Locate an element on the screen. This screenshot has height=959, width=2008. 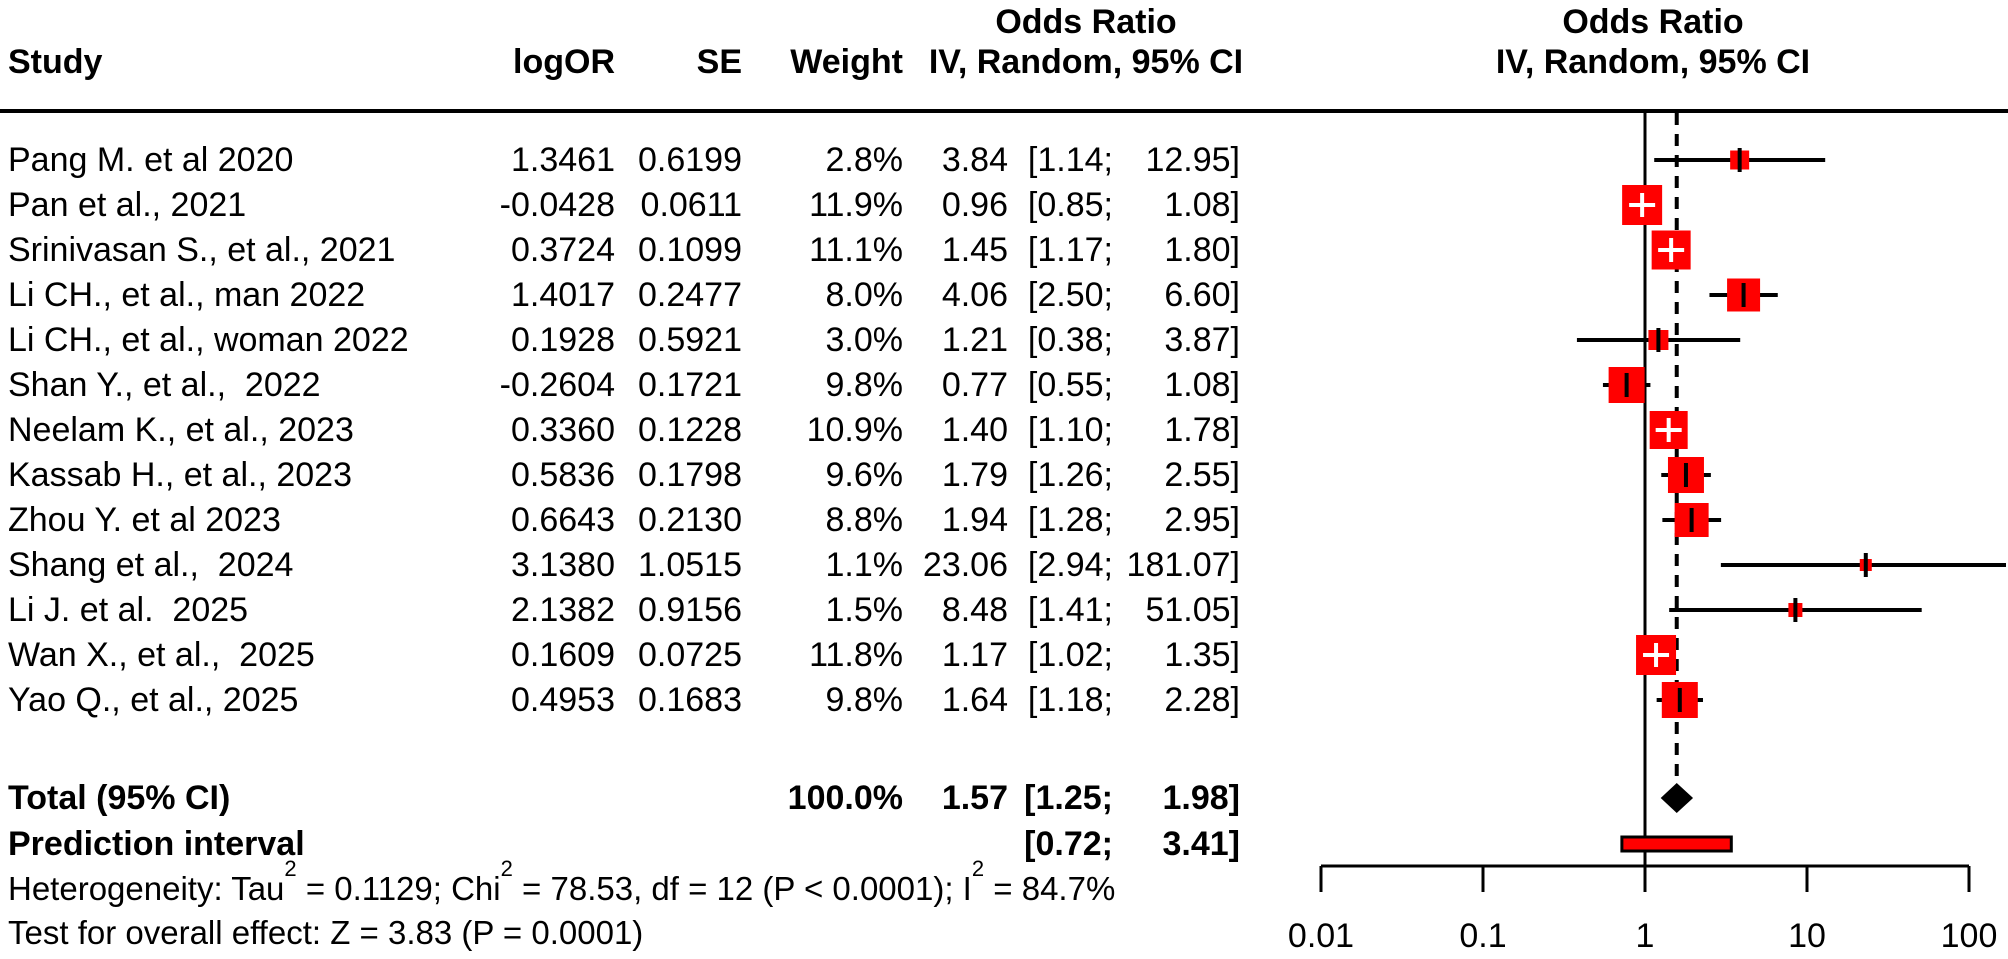
se-cell: 0.2130 is located at coordinates (690, 520).